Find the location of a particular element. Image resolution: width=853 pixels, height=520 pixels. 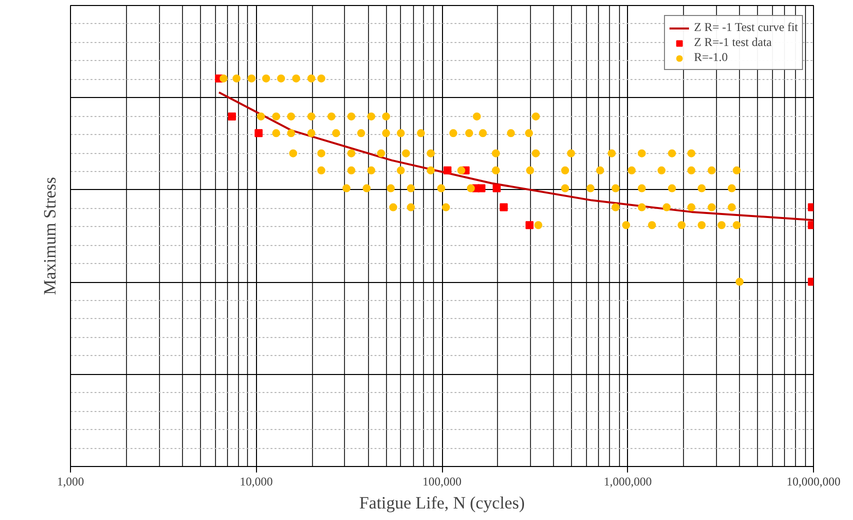

legend-label: R=-1.0 is located at coordinates (711, 57).